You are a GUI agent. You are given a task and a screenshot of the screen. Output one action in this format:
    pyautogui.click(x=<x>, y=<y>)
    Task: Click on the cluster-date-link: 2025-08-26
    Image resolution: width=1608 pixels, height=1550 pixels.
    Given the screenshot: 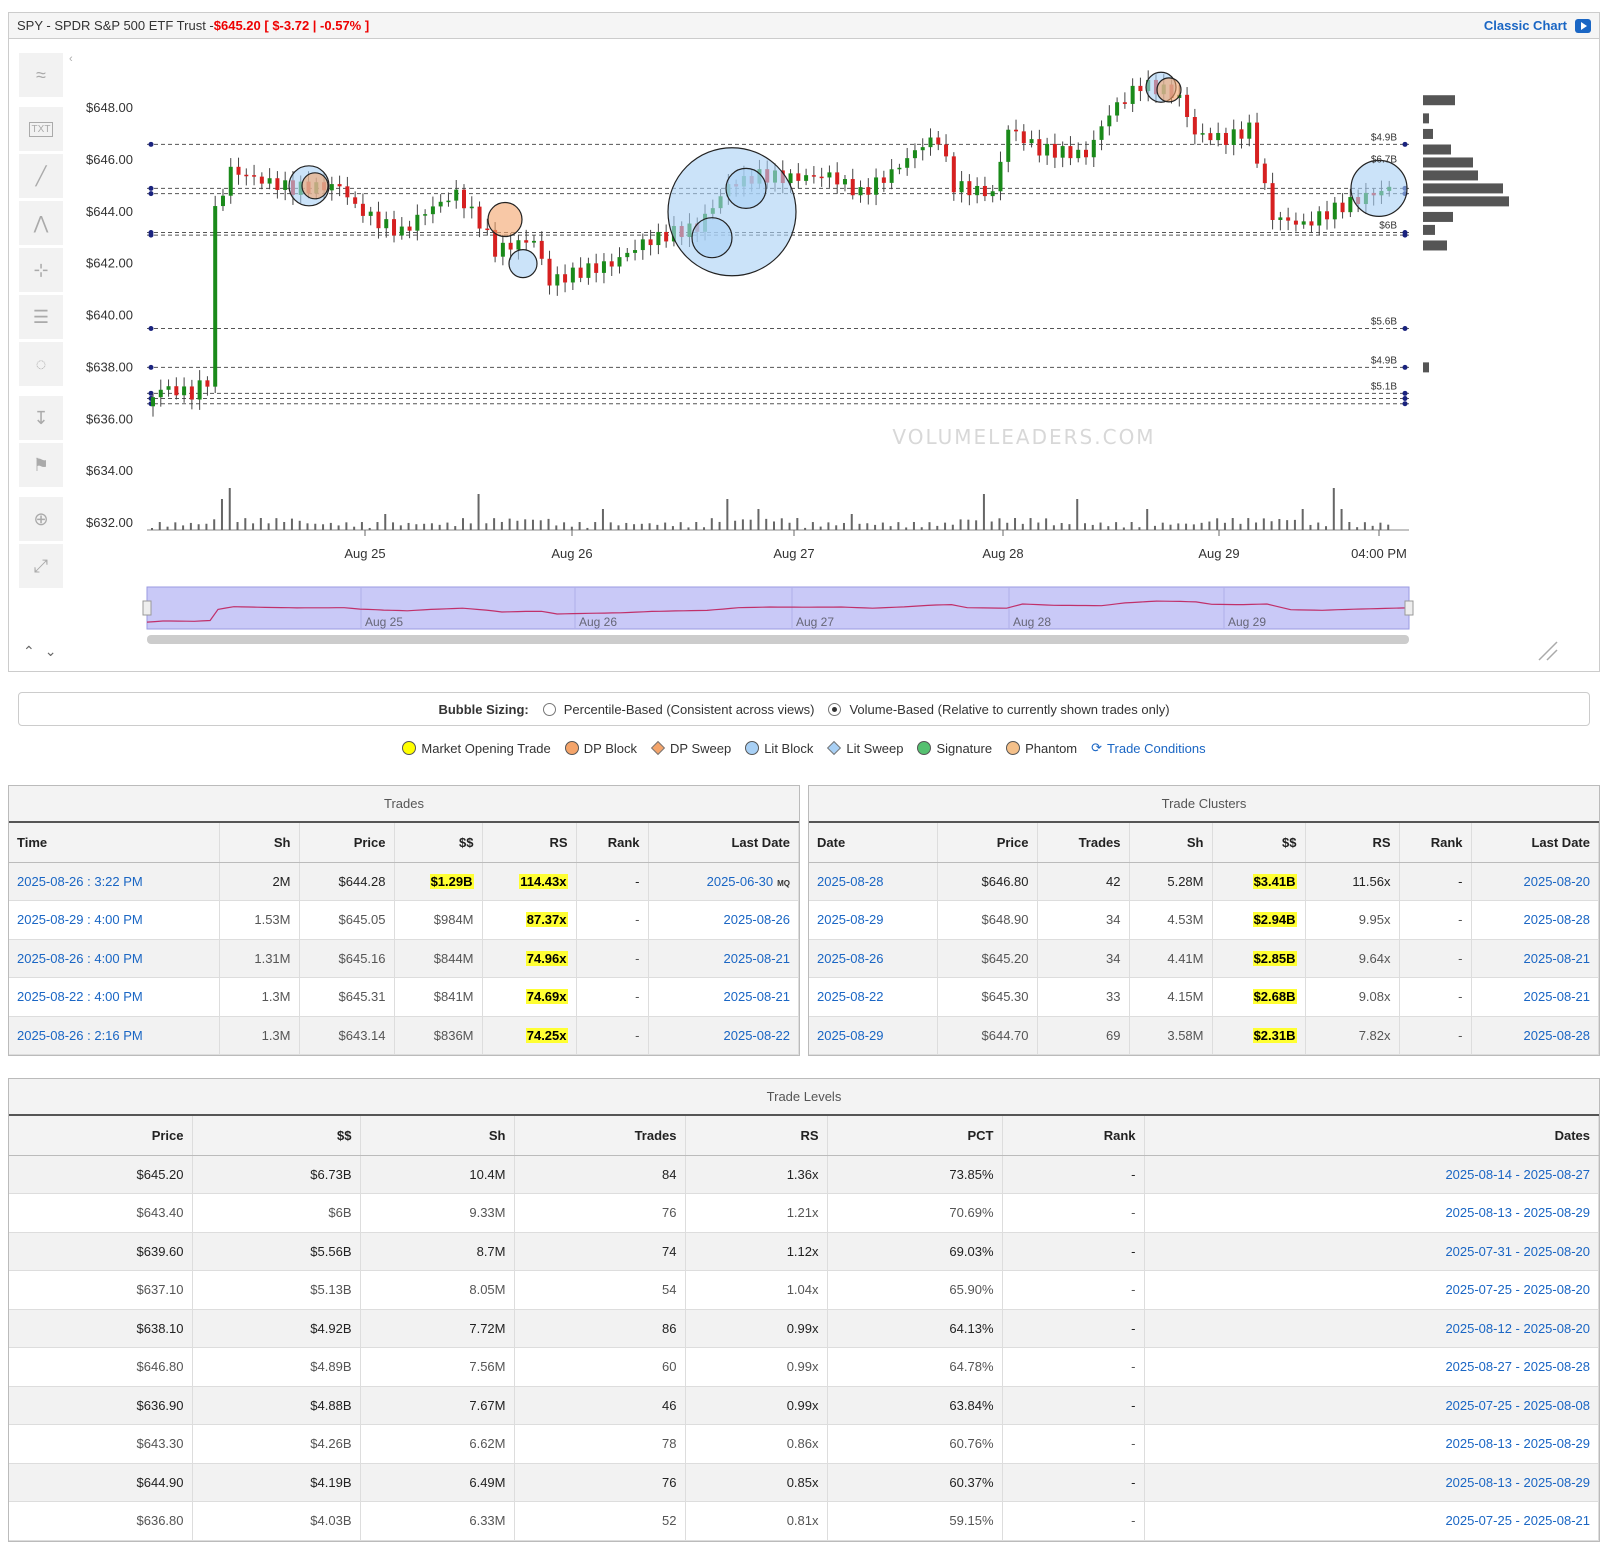 What is the action you would take?
    pyautogui.click(x=850, y=958)
    